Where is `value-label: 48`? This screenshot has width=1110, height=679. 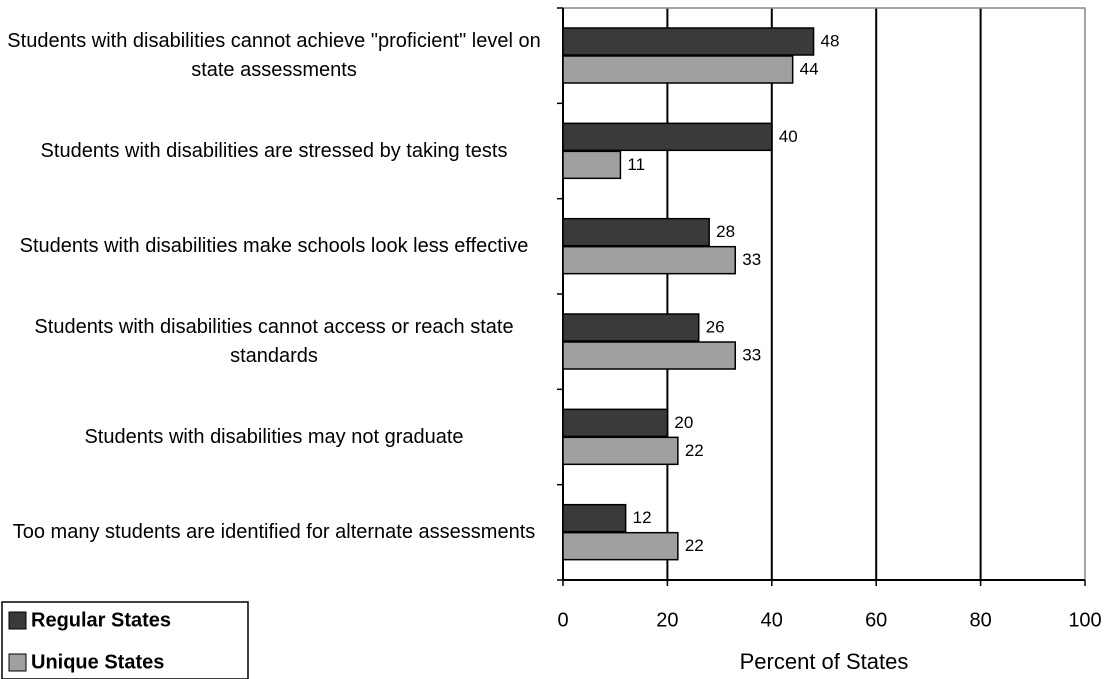 value-label: 48 is located at coordinates (830, 40).